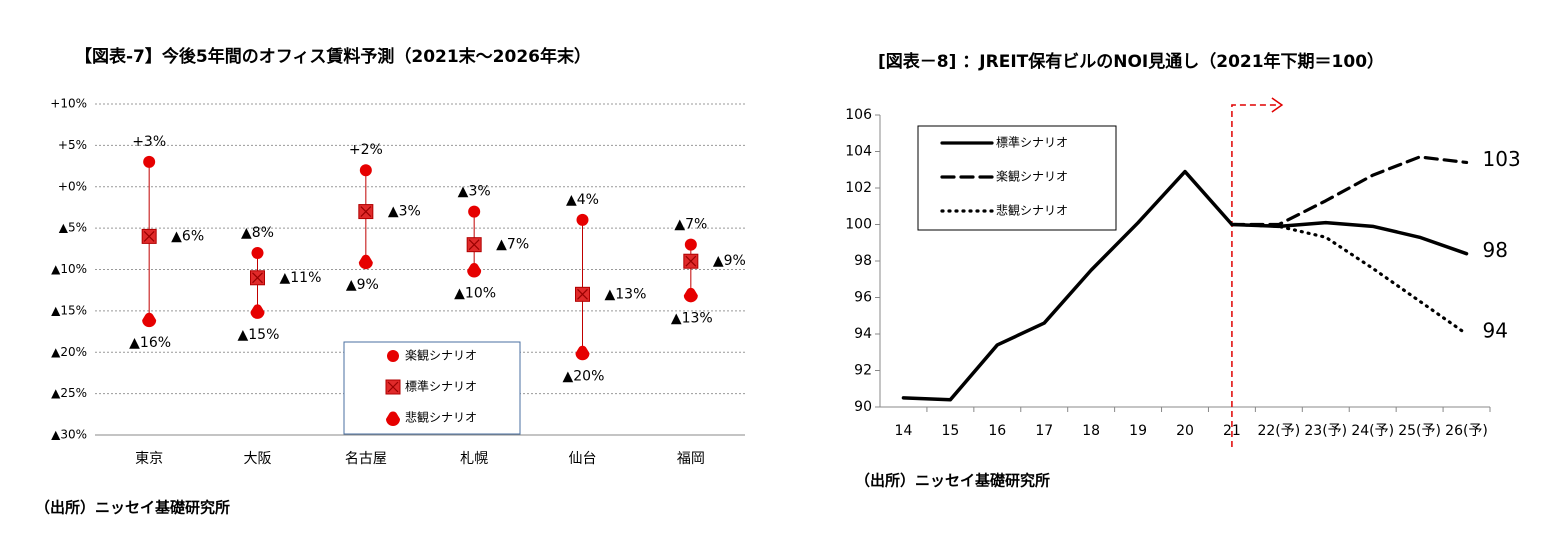 The image size is (1550, 554). I want to click on chart-title: [図表－8] ：JREIT保有ビルのNOI見通し（2021年下期＝100）, so click(1131, 61).